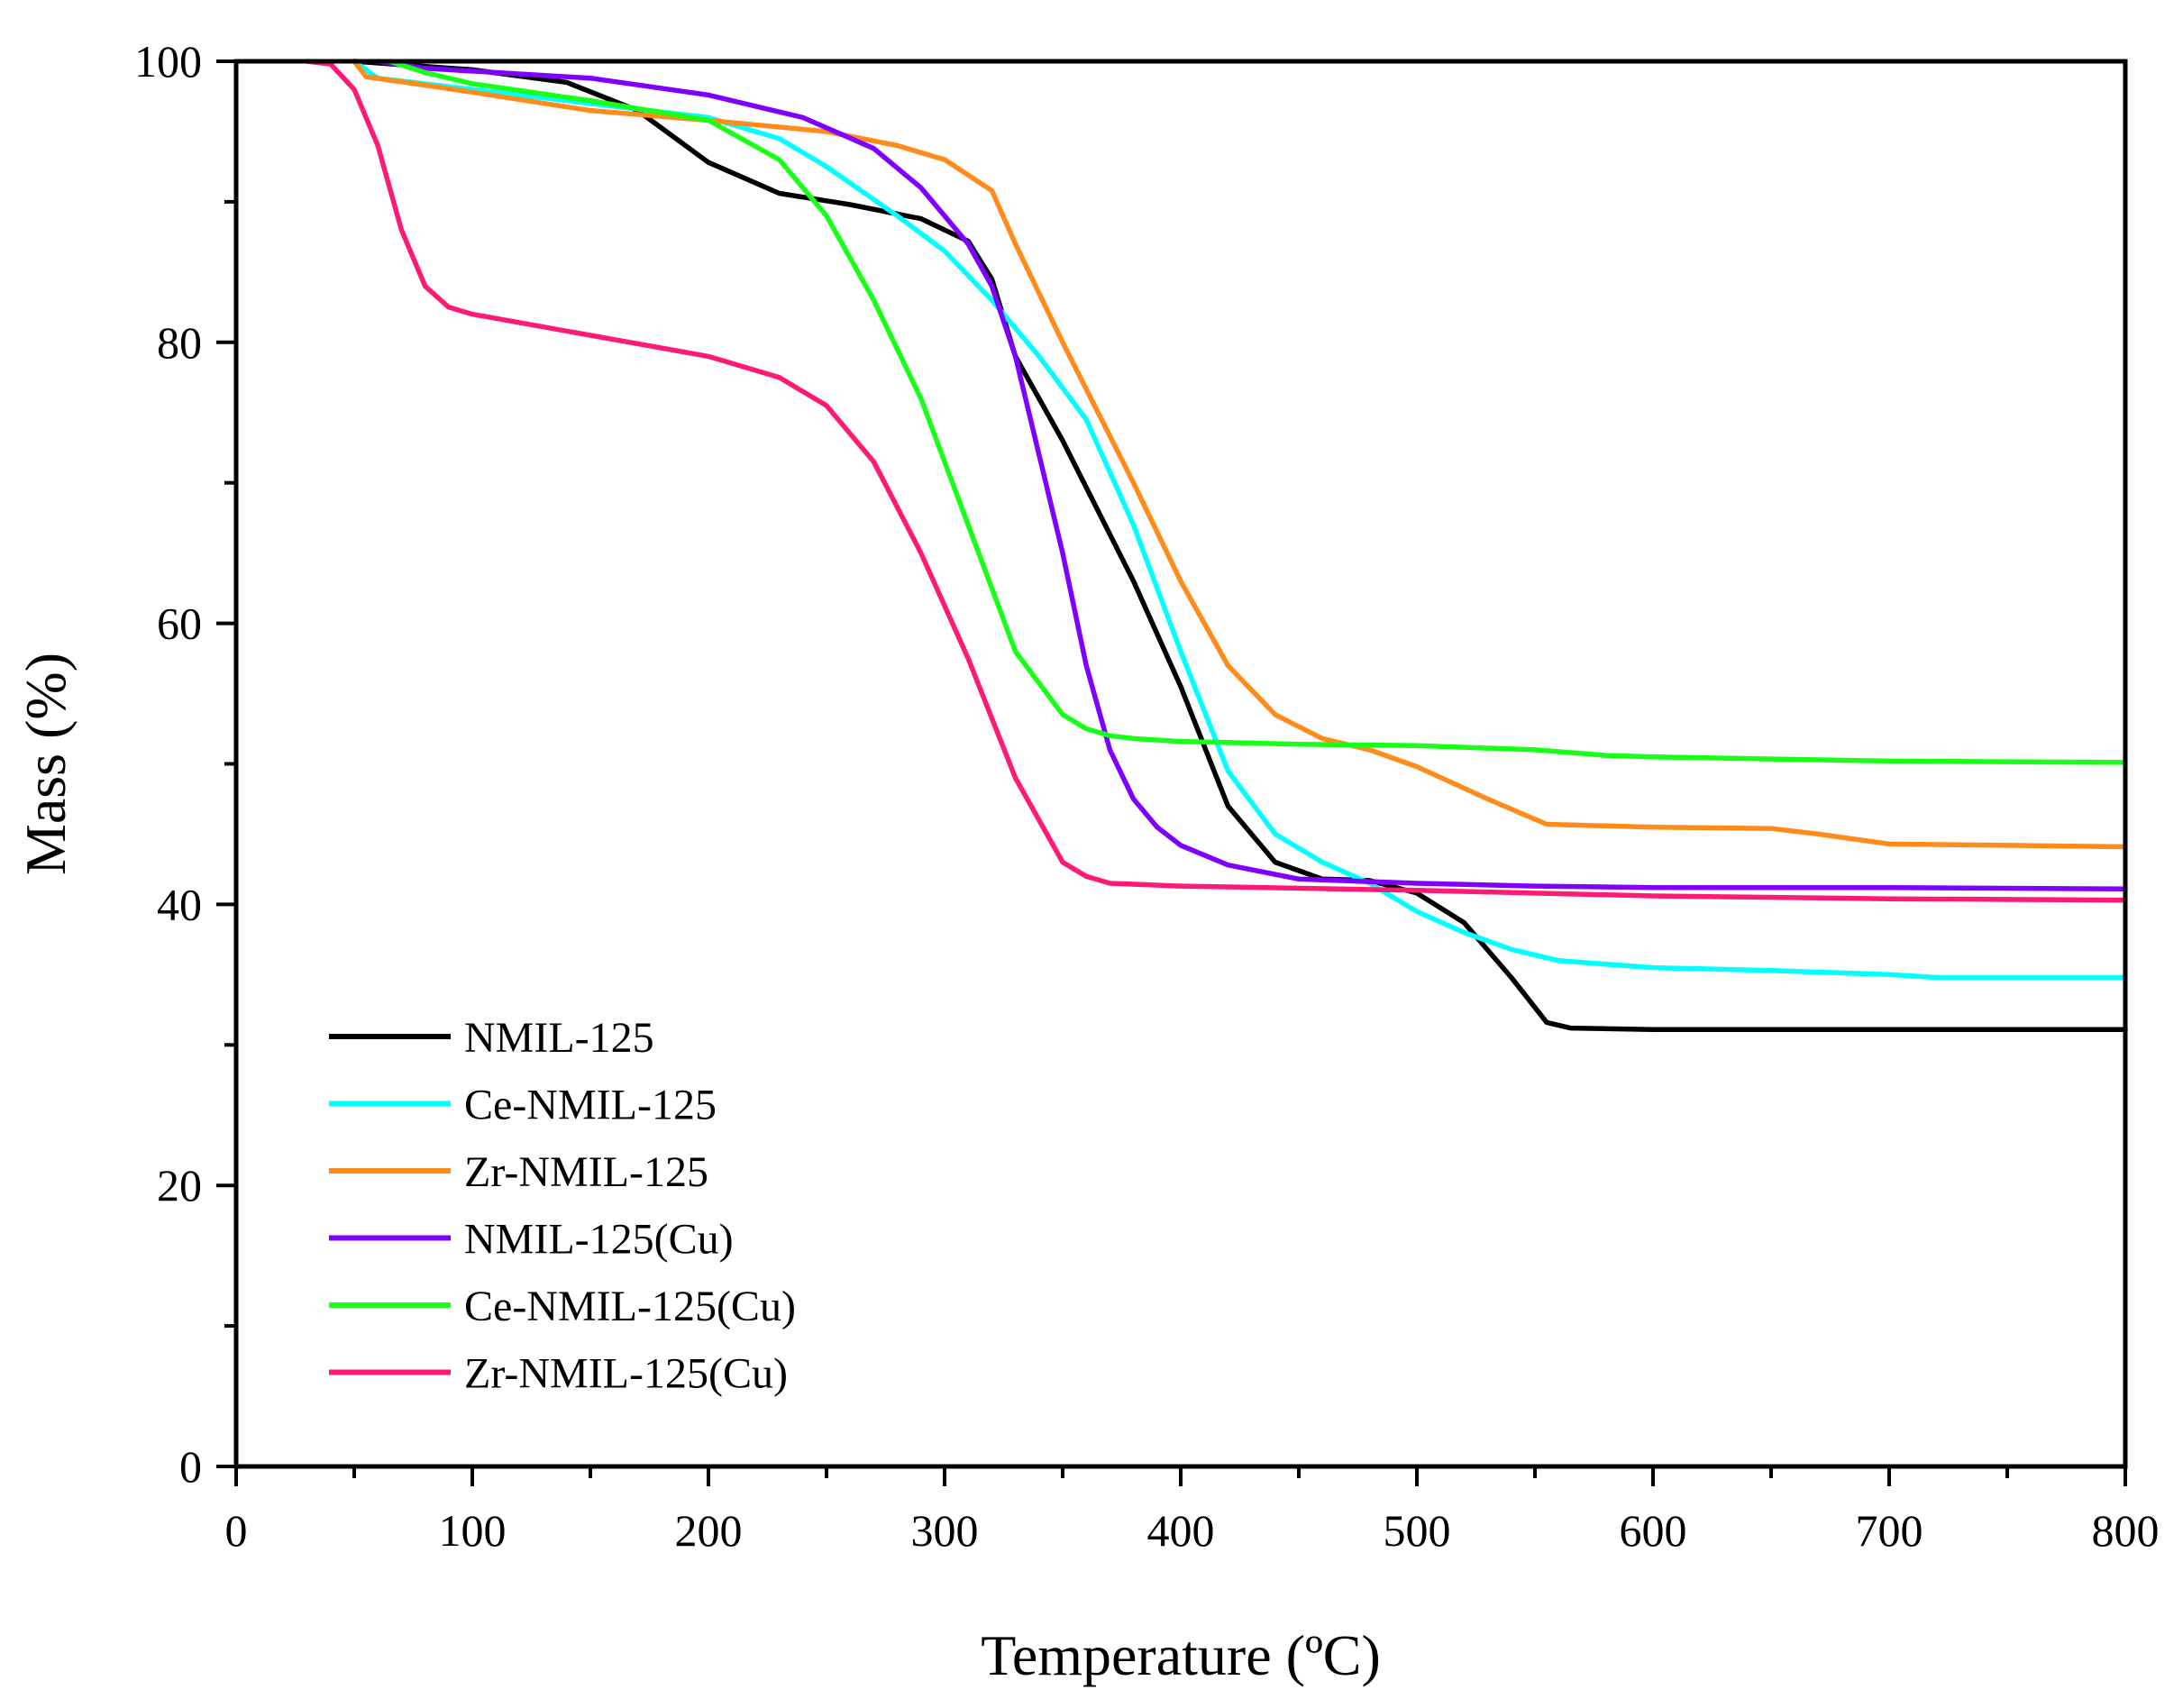 This screenshot has height=1708, width=2183. I want to click on y-tick-label: 0, so click(190, 1466).